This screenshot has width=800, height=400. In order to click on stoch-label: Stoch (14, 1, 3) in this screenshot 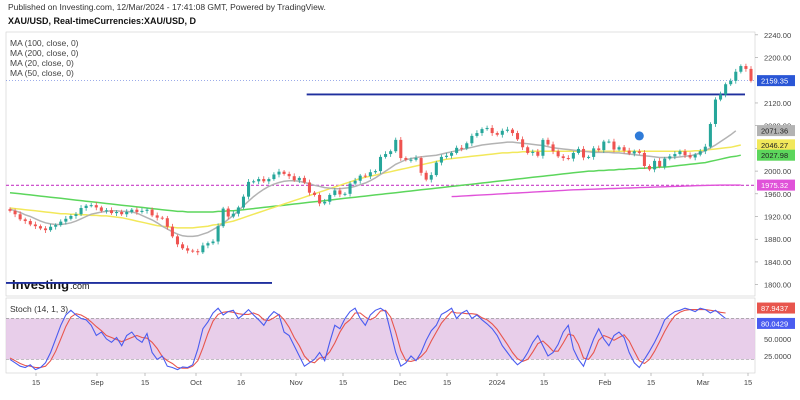, I will do `click(39, 309)`.